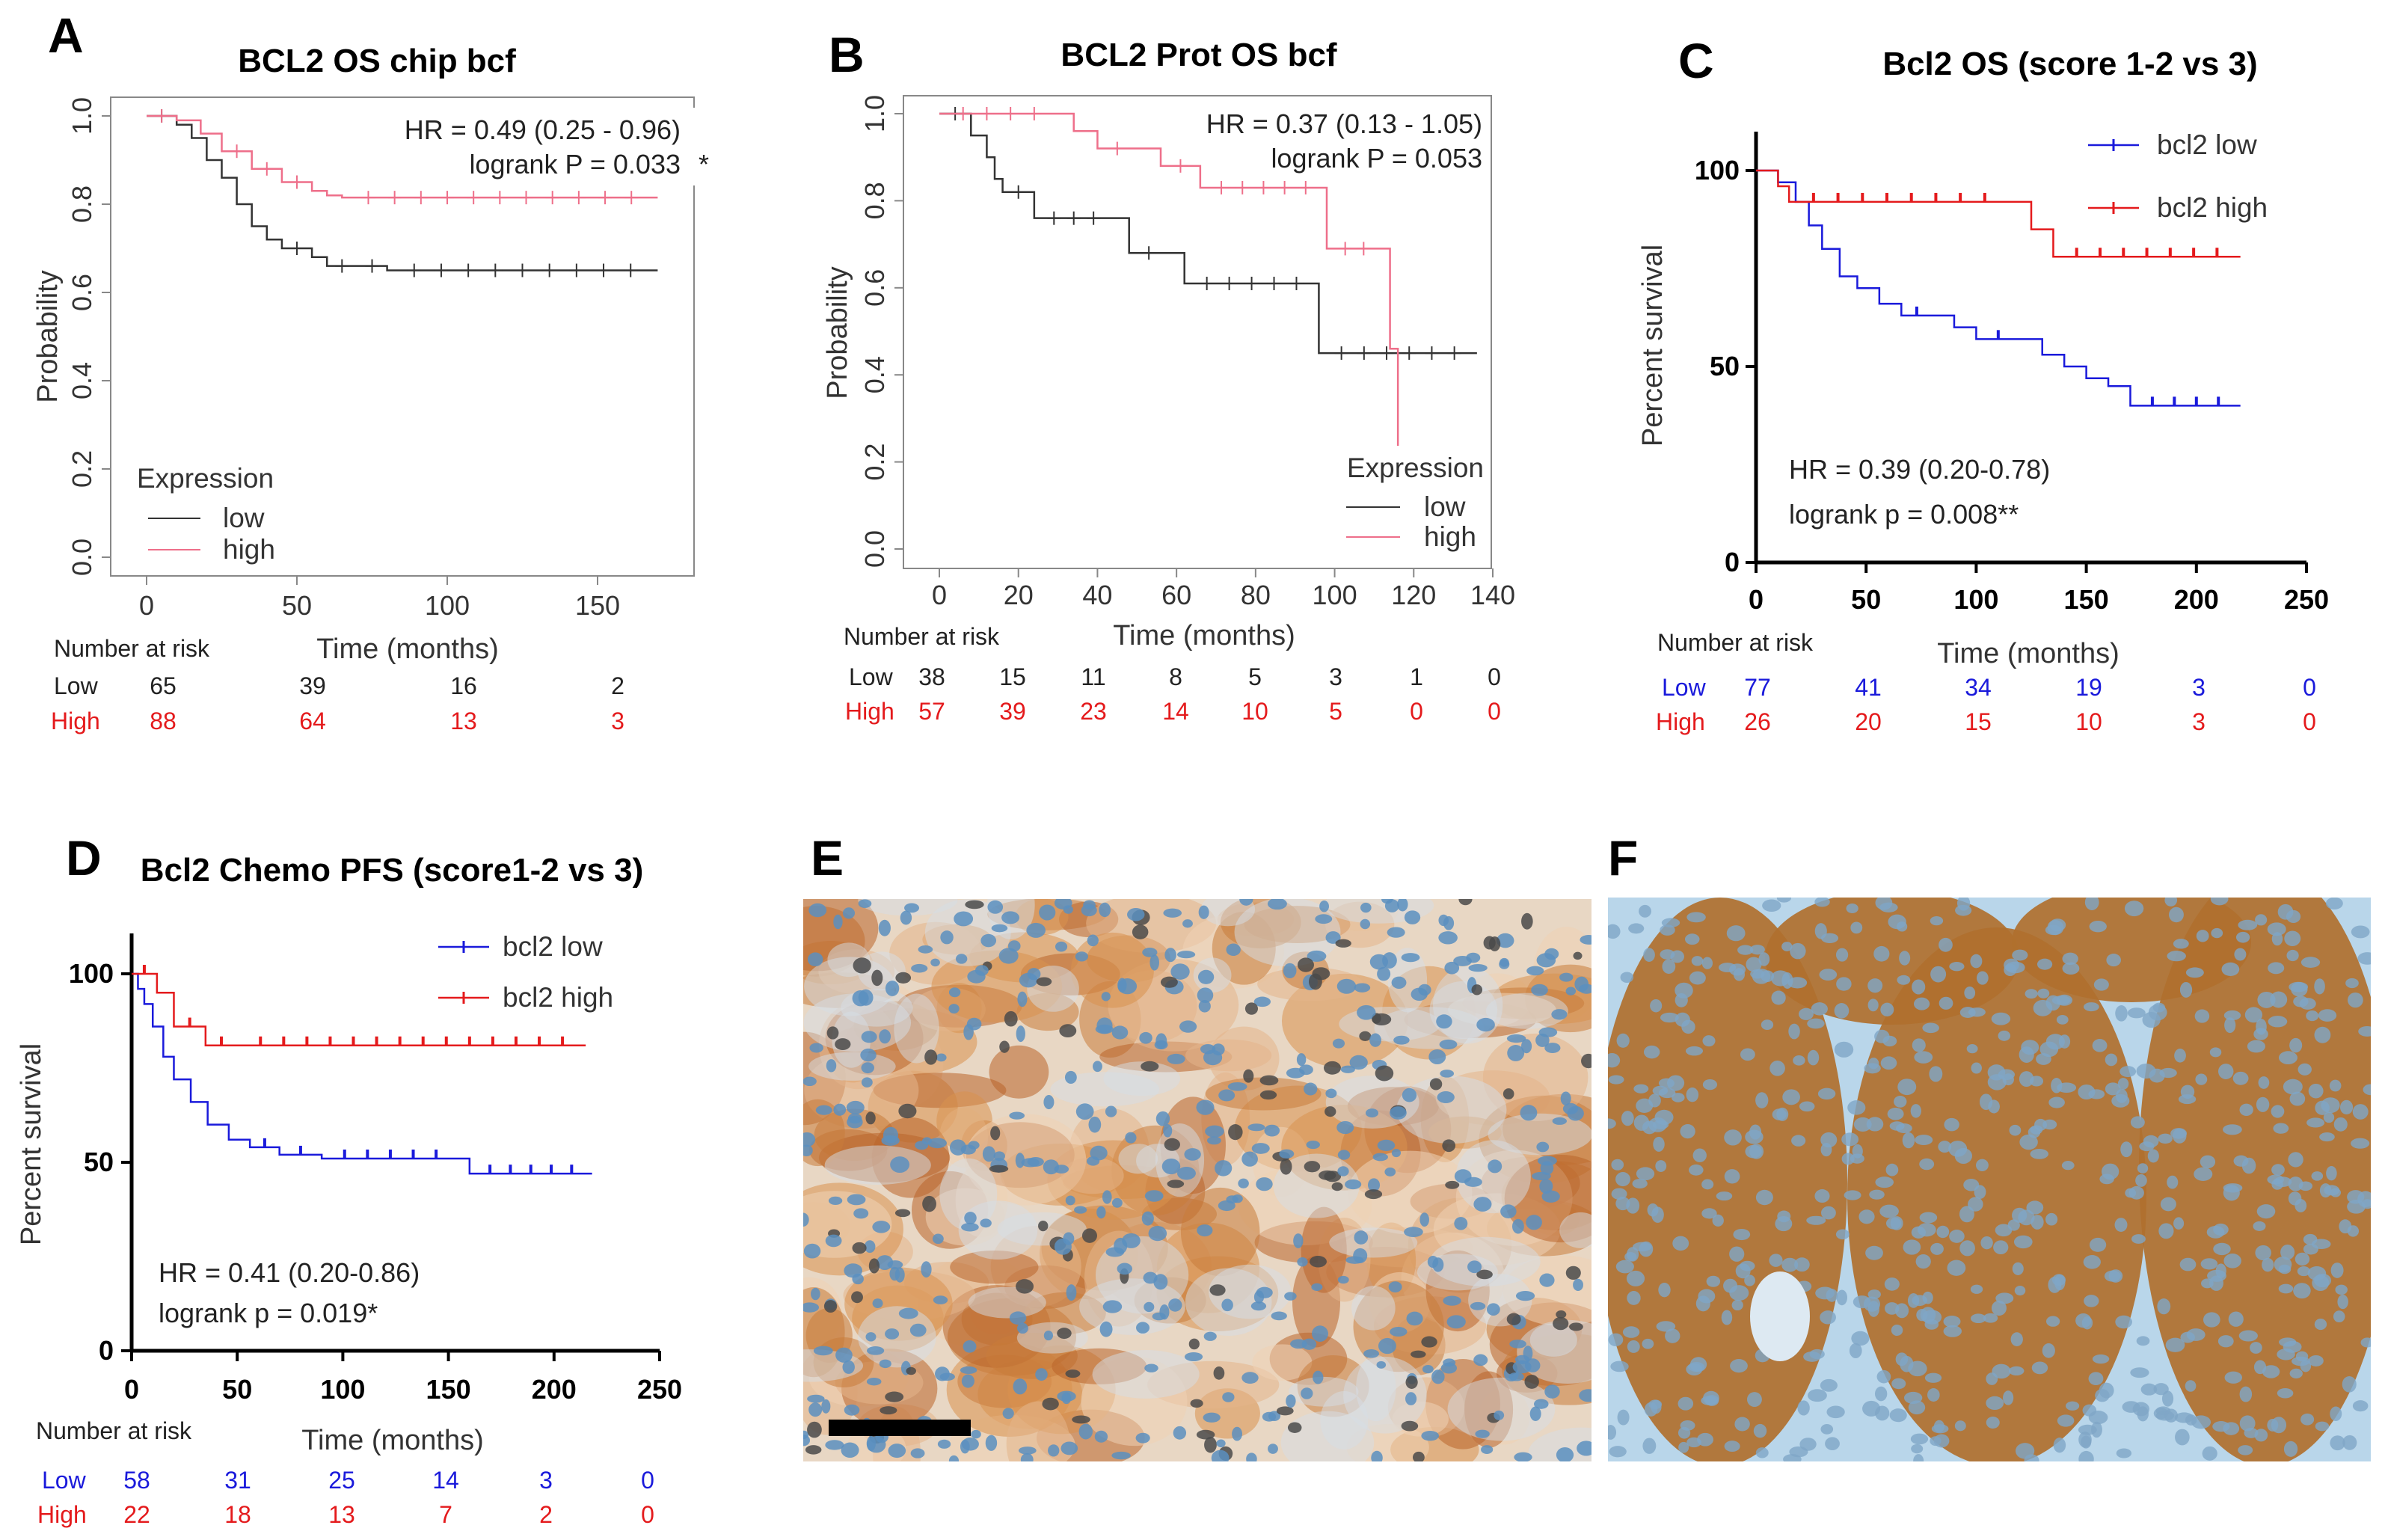 The image size is (2385, 1540). I want to click on logrank-text-c: logrank p = 0.008**, so click(1904, 514).